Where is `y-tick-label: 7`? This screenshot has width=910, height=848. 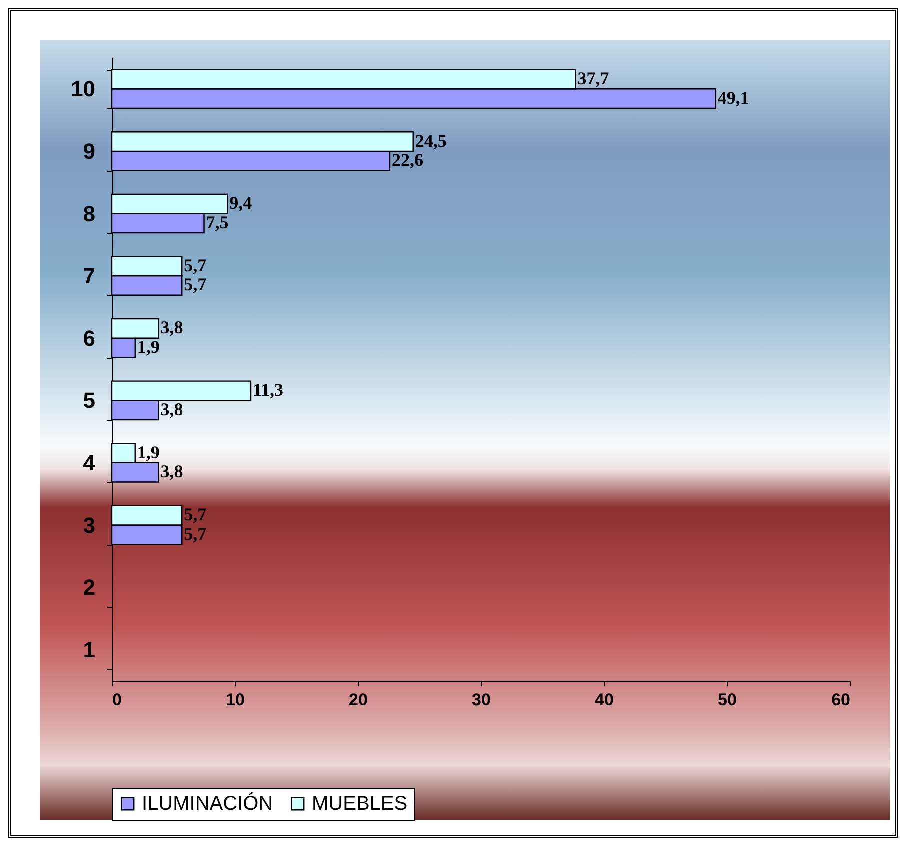
y-tick-label: 7 is located at coordinates (89, 276).